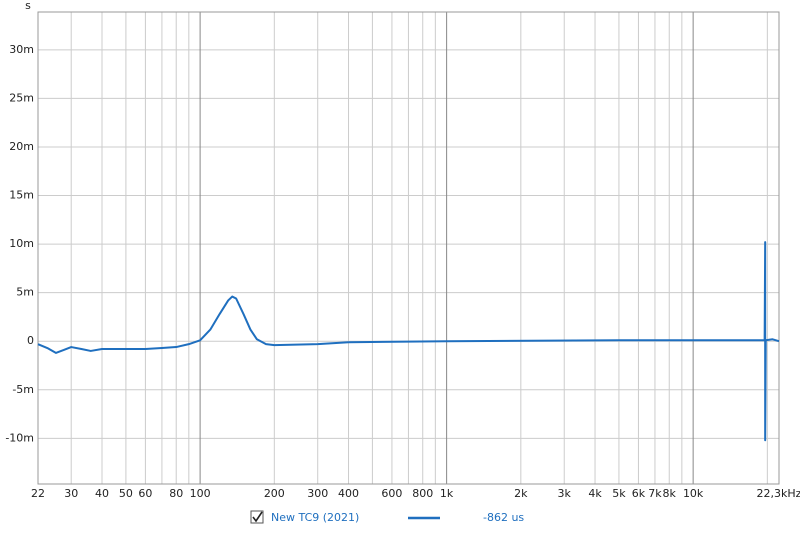 Image resolution: width=800 pixels, height=536 pixels. Describe the element at coordinates (655, 493) in the screenshot. I see `x-tick-label: 7k` at that location.